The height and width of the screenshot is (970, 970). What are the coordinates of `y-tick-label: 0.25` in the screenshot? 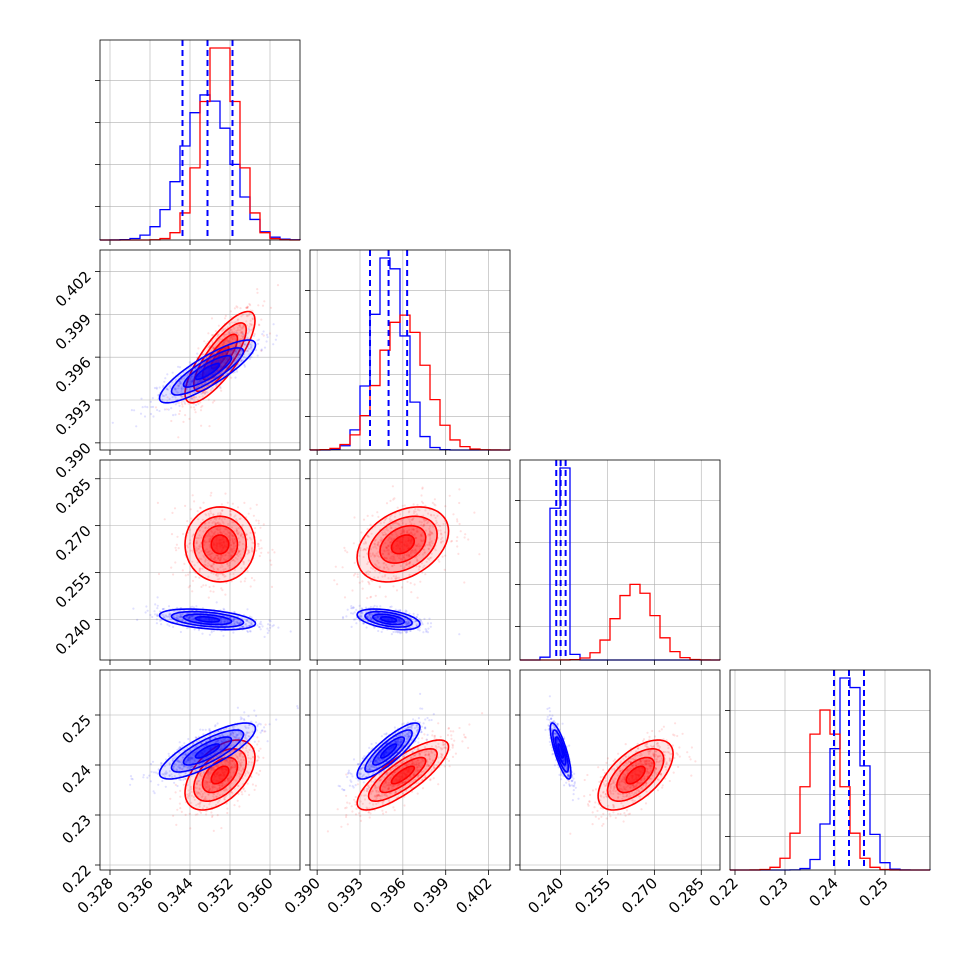 It's located at (76, 729).